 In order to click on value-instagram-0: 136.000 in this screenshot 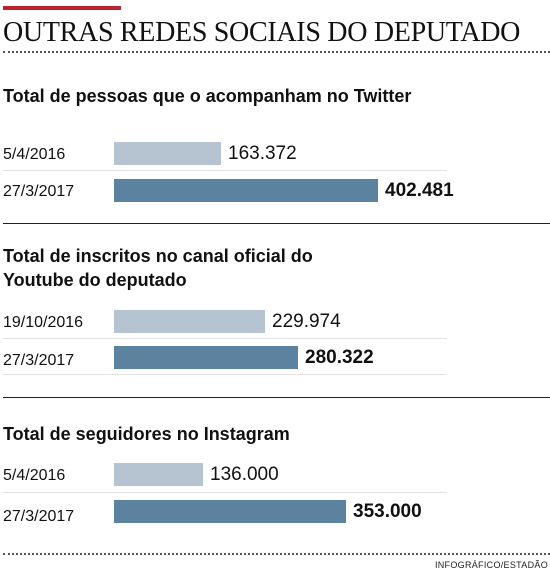, I will do `click(244, 474)`.